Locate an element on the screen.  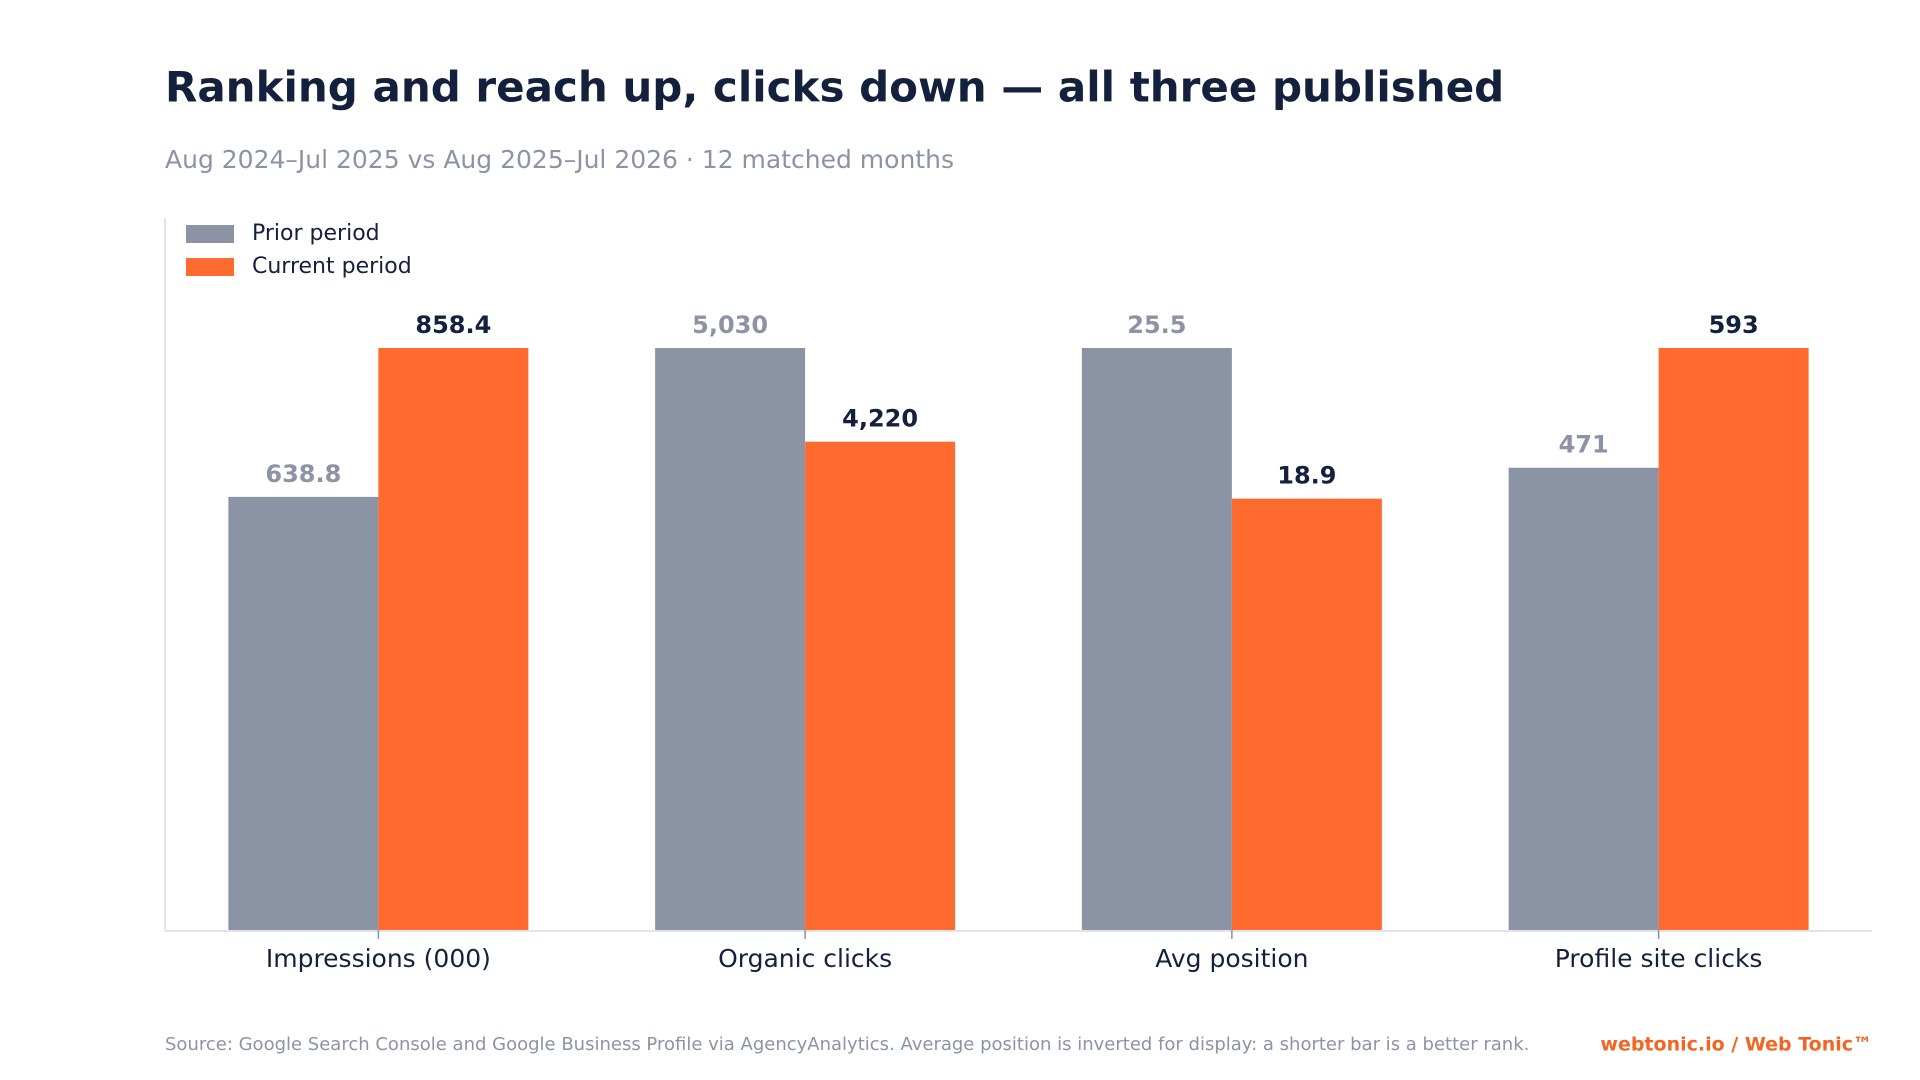
legend-label: Current period is located at coordinates (332, 266).